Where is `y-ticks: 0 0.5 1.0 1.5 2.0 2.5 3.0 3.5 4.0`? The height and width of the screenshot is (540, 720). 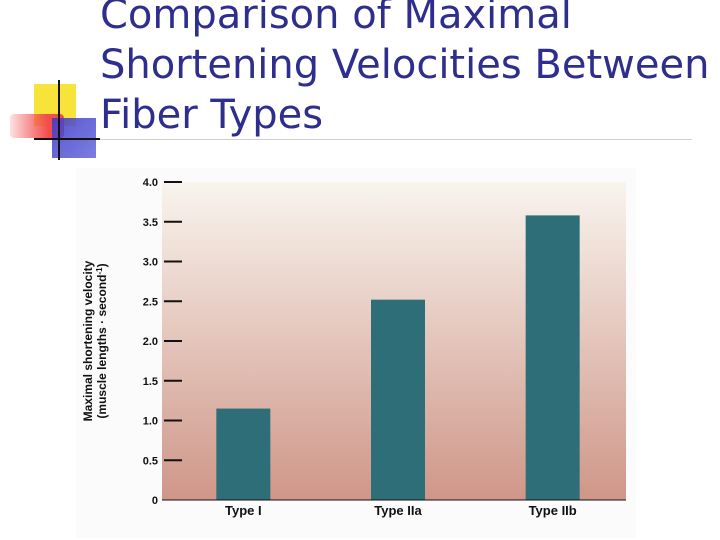 y-ticks: 0 0.5 1.0 1.5 2.0 2.5 3.0 3.5 4.0 is located at coordinates (162, 342).